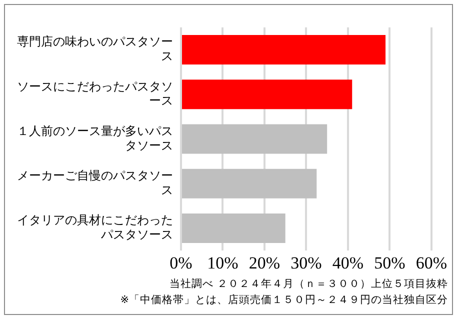 This screenshot has width=459, height=321. What do you see at coordinates (95, 182) in the screenshot?
I see `y-tick-label: メーカーご自慢のパスタソース` at bounding box center [95, 182].